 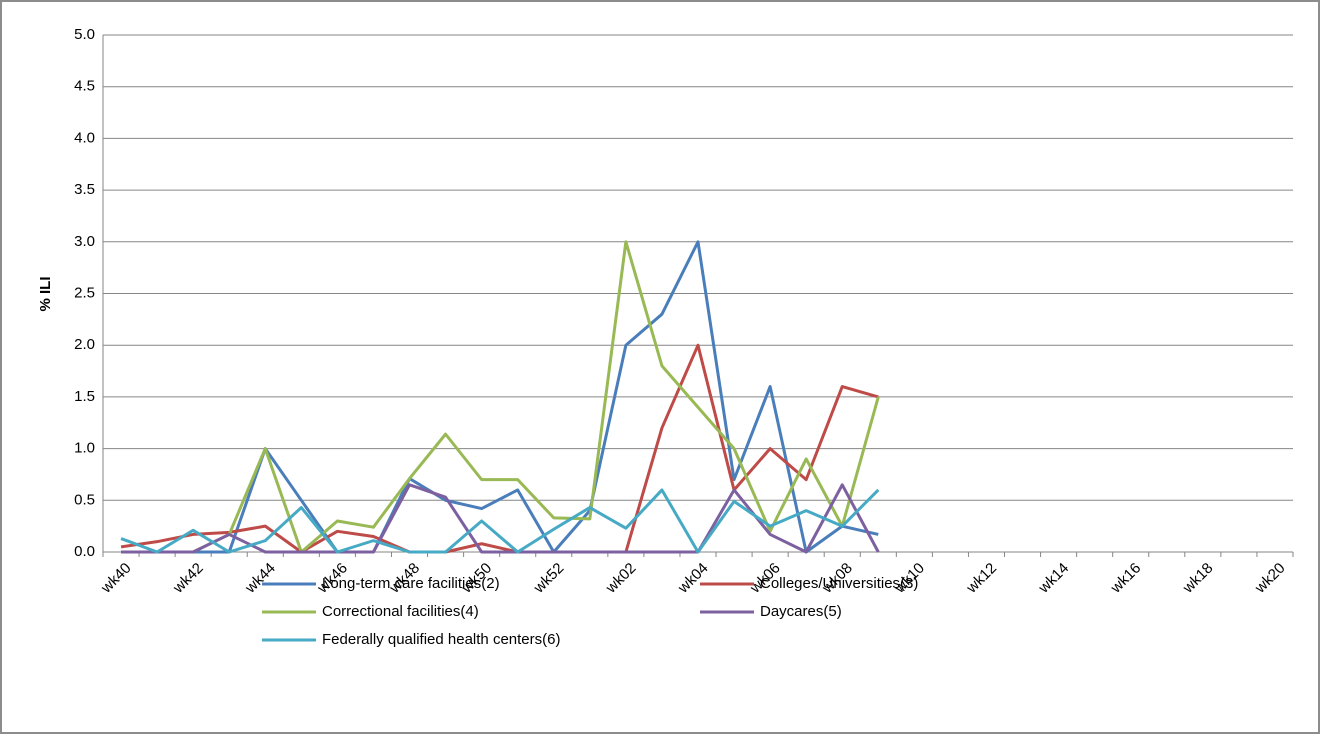 I want to click on y-axis-label: % ILI, so click(x=45, y=293).